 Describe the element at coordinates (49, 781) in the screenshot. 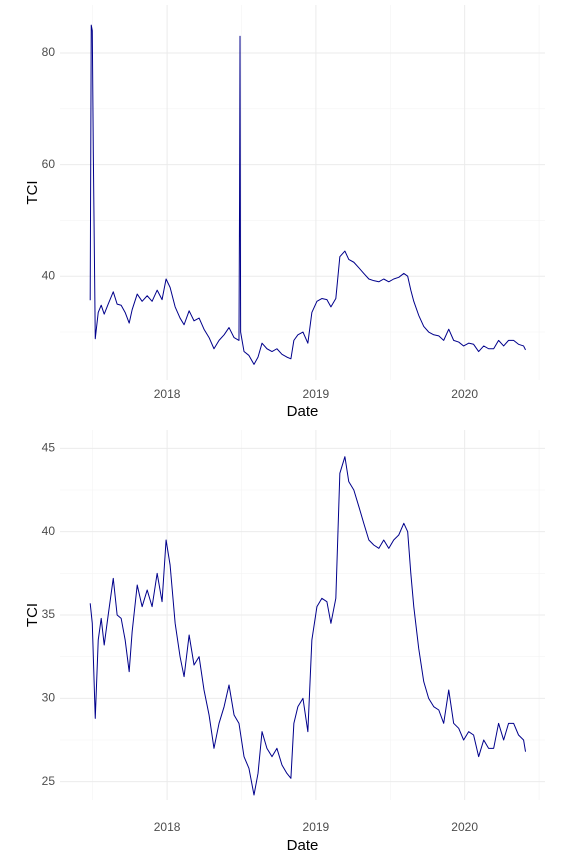

I see `y-tick-label: 25` at that location.